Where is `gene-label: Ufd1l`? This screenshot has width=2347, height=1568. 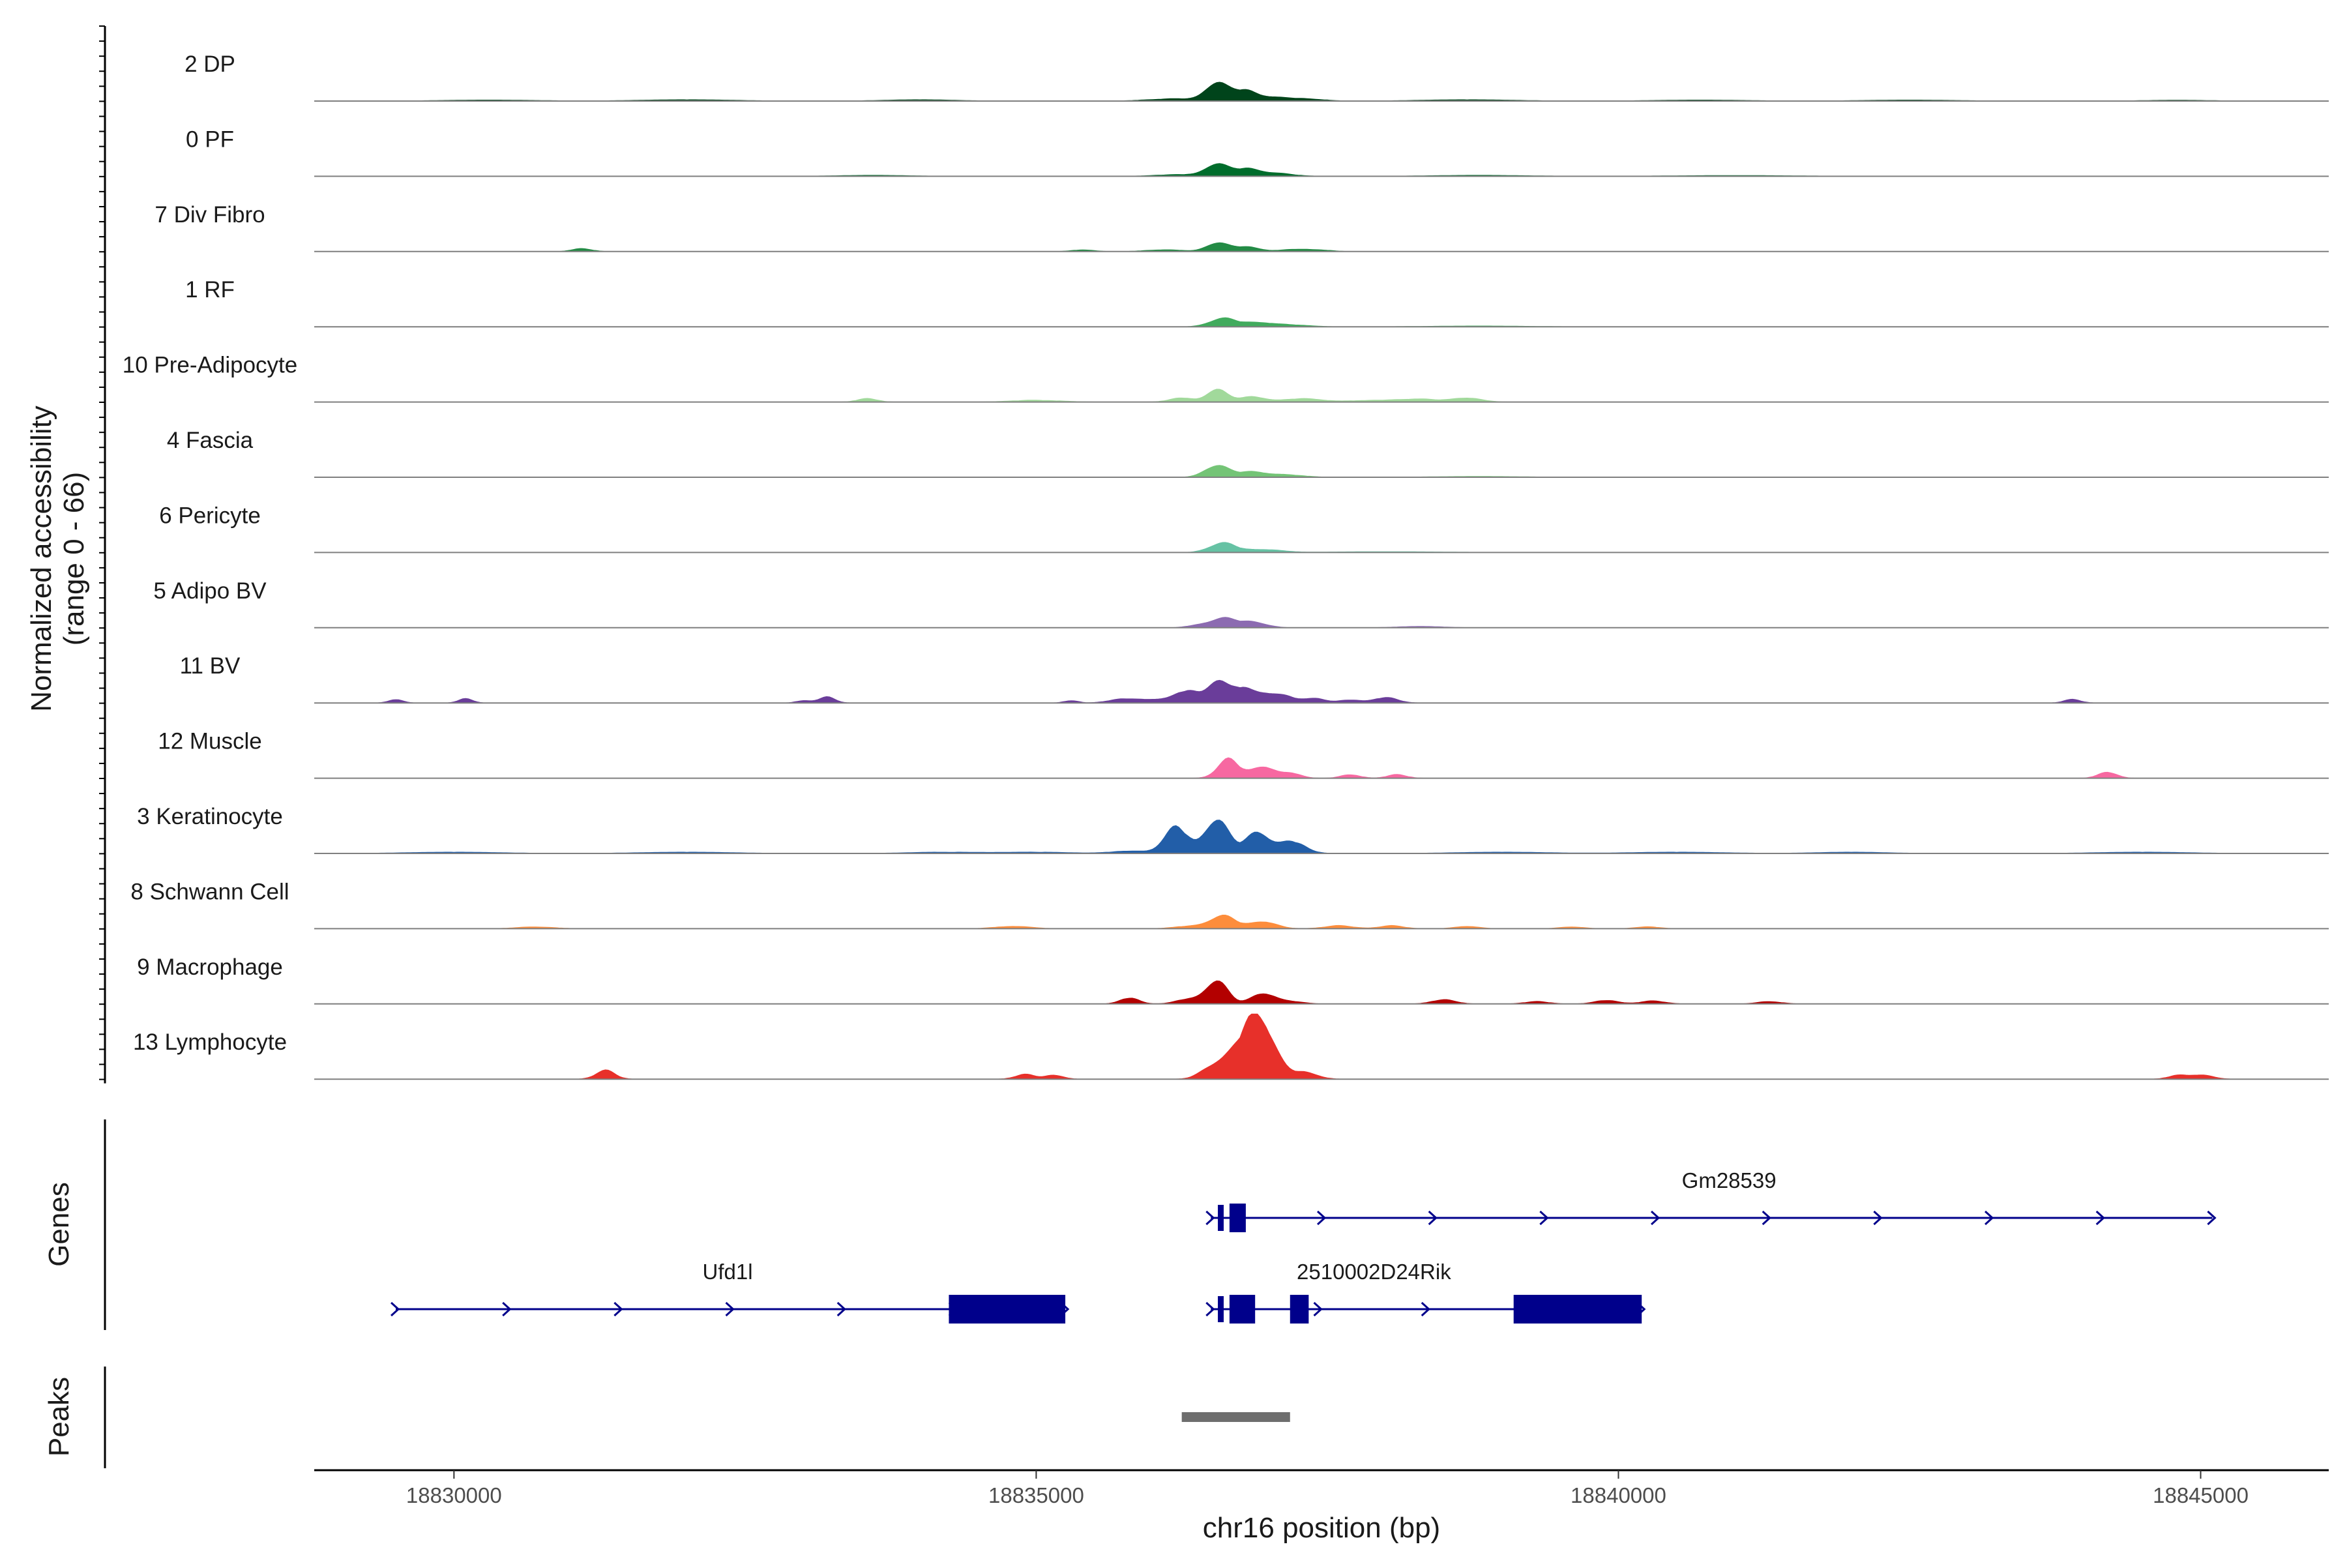
gene-label: Ufd1l is located at coordinates (728, 1272).